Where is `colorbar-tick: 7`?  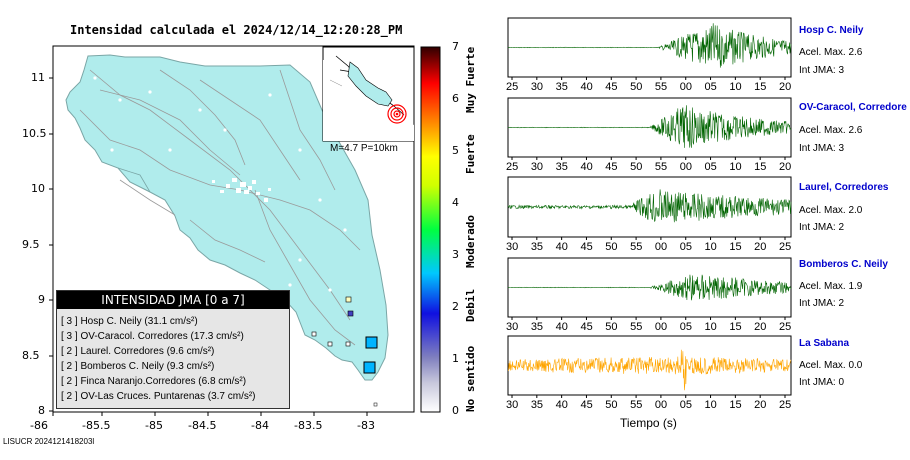 colorbar-tick: 7 is located at coordinates (455, 46).